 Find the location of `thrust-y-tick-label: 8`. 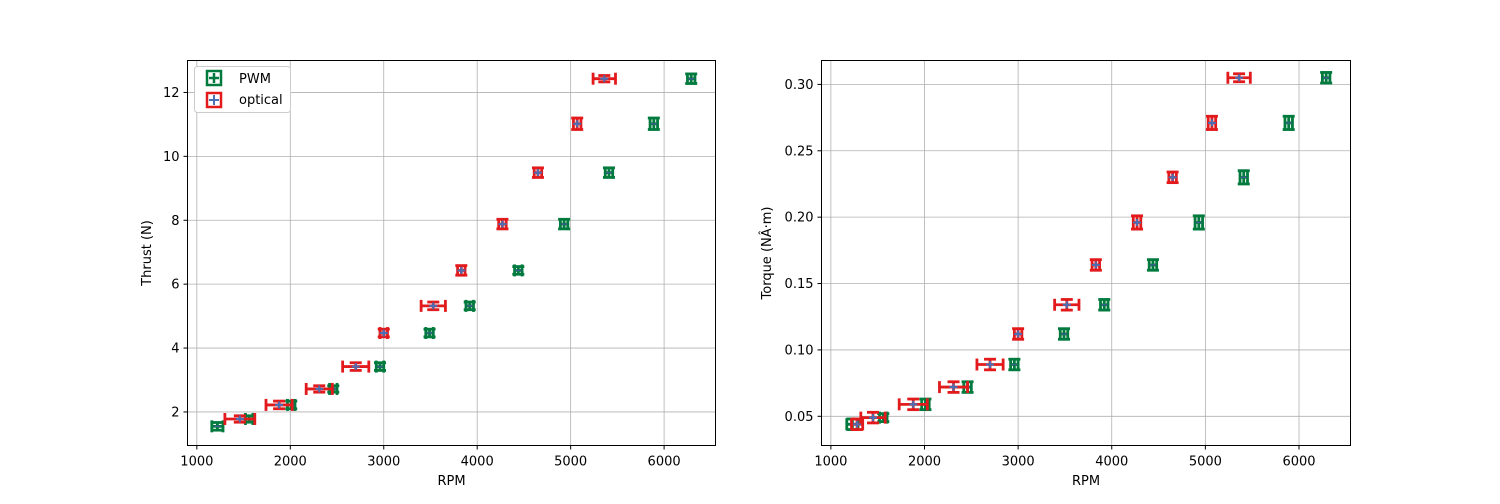

thrust-y-tick-label: 8 is located at coordinates (175, 221).